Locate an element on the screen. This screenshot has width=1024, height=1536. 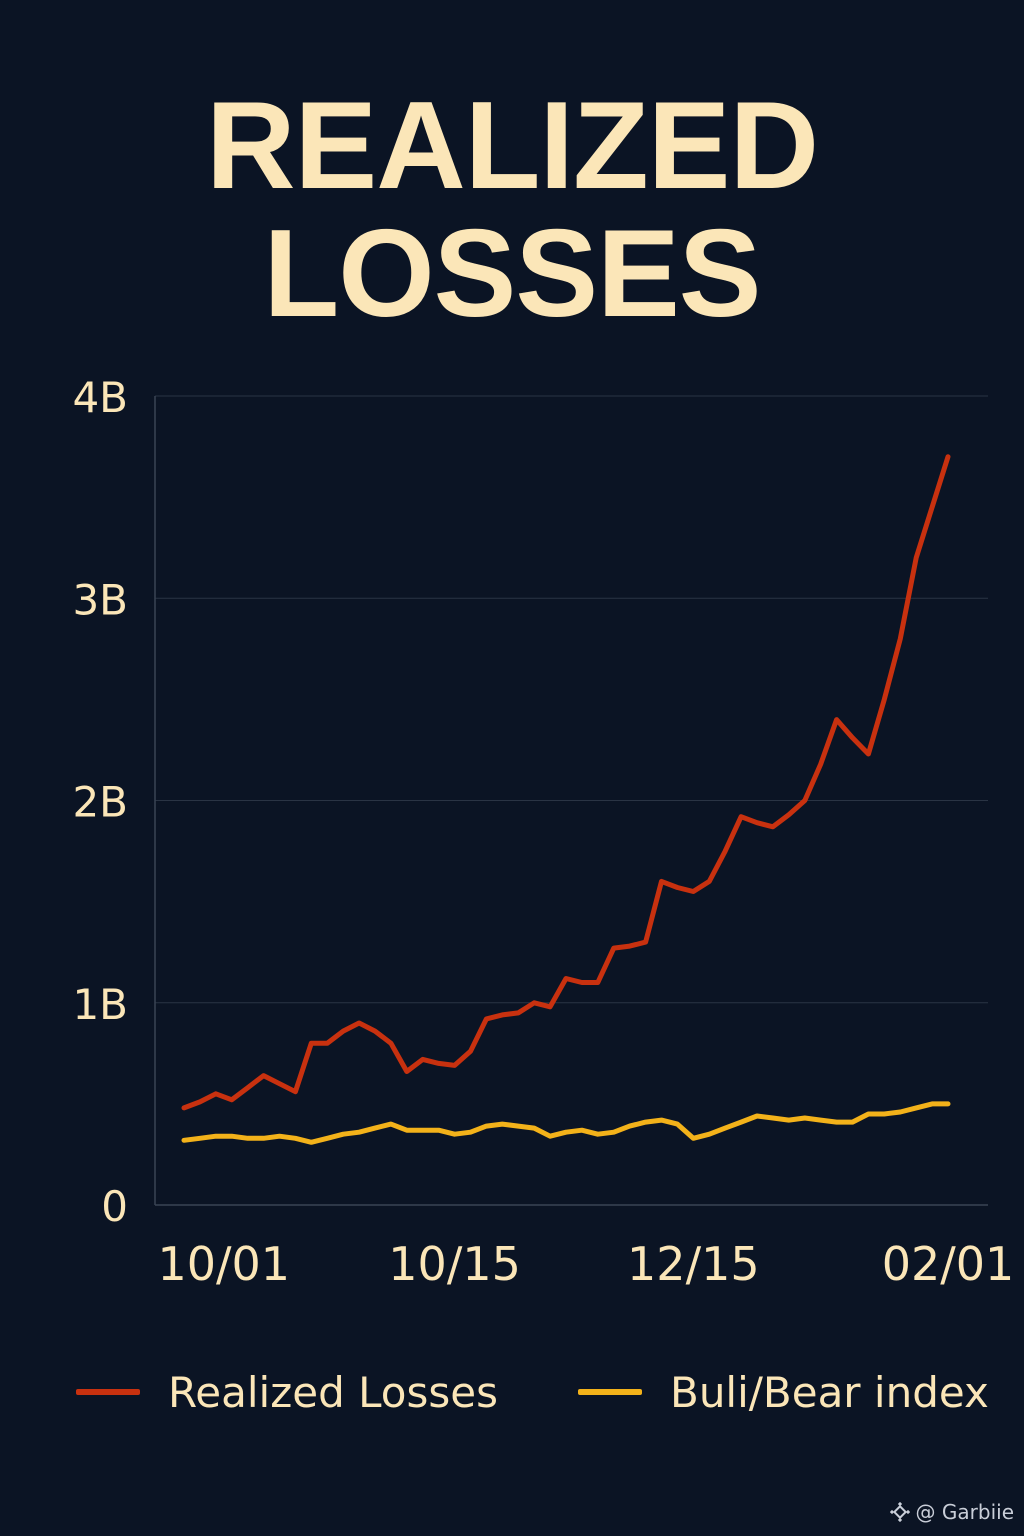
x-tick-label-2: 12/15 is located at coordinates (693, 1264).